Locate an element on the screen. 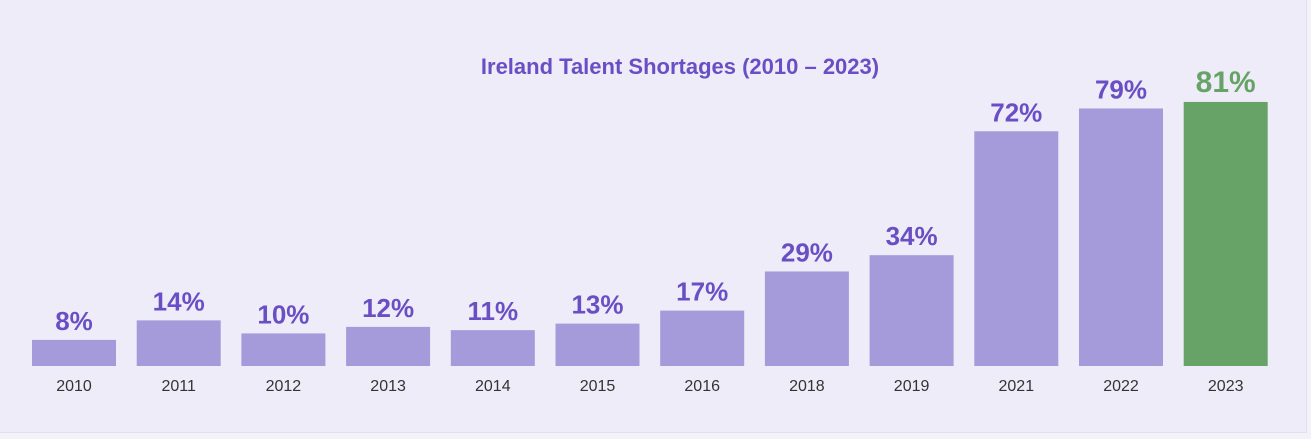  bar-2013 is located at coordinates (388, 346).